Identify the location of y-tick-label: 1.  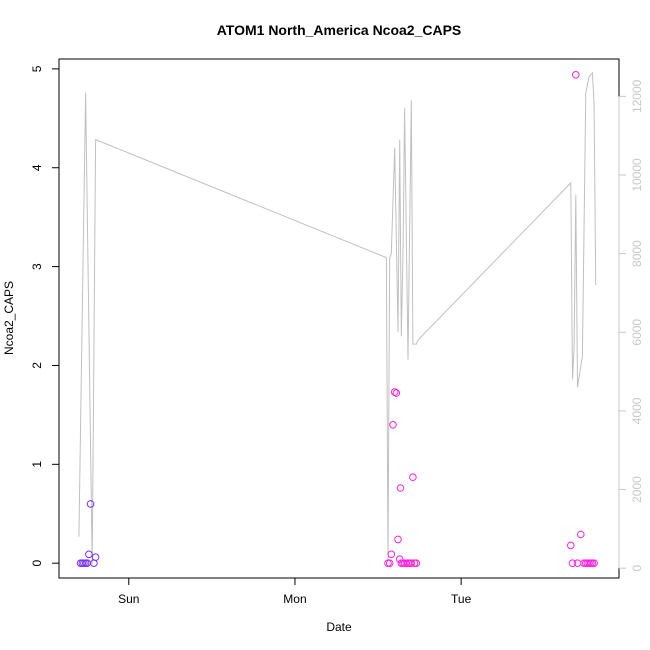
(37, 464).